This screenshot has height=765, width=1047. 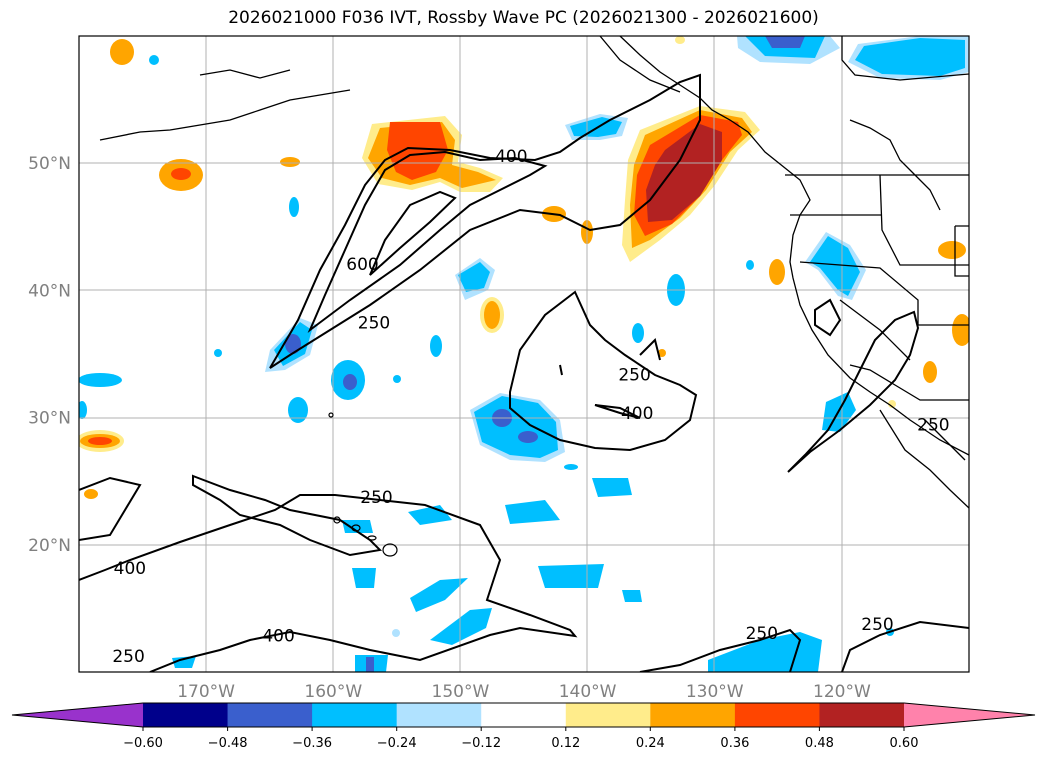 What do you see at coordinates (77, 715) in the screenshot?
I see `colorbar-extend-low` at bounding box center [77, 715].